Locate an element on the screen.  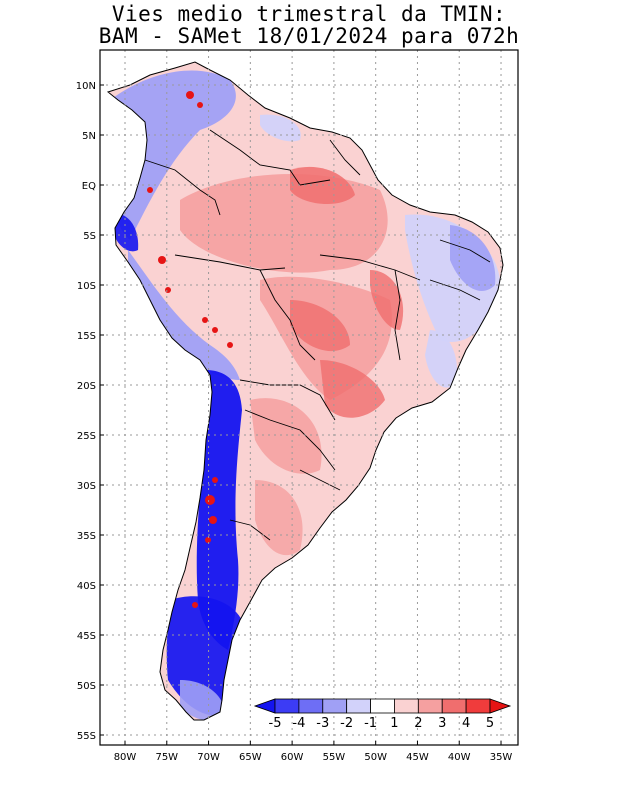
lat-tick-label: 5S is located at coordinates (89, 236).